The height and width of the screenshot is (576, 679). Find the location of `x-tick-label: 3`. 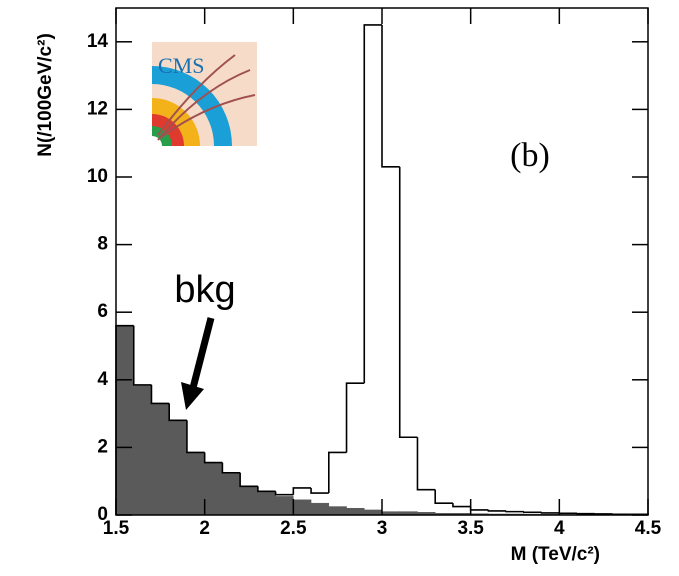

x-tick-label: 3 is located at coordinates (382, 528).